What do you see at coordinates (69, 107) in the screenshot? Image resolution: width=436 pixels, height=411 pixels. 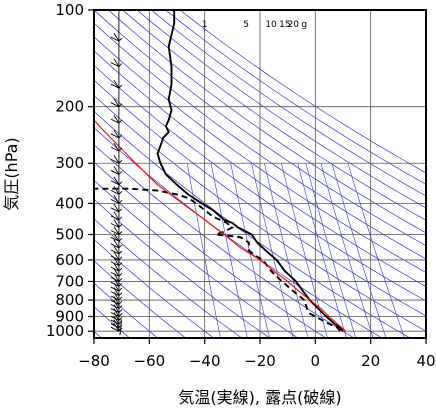 I see `y-tick-label: 200` at bounding box center [69, 107].